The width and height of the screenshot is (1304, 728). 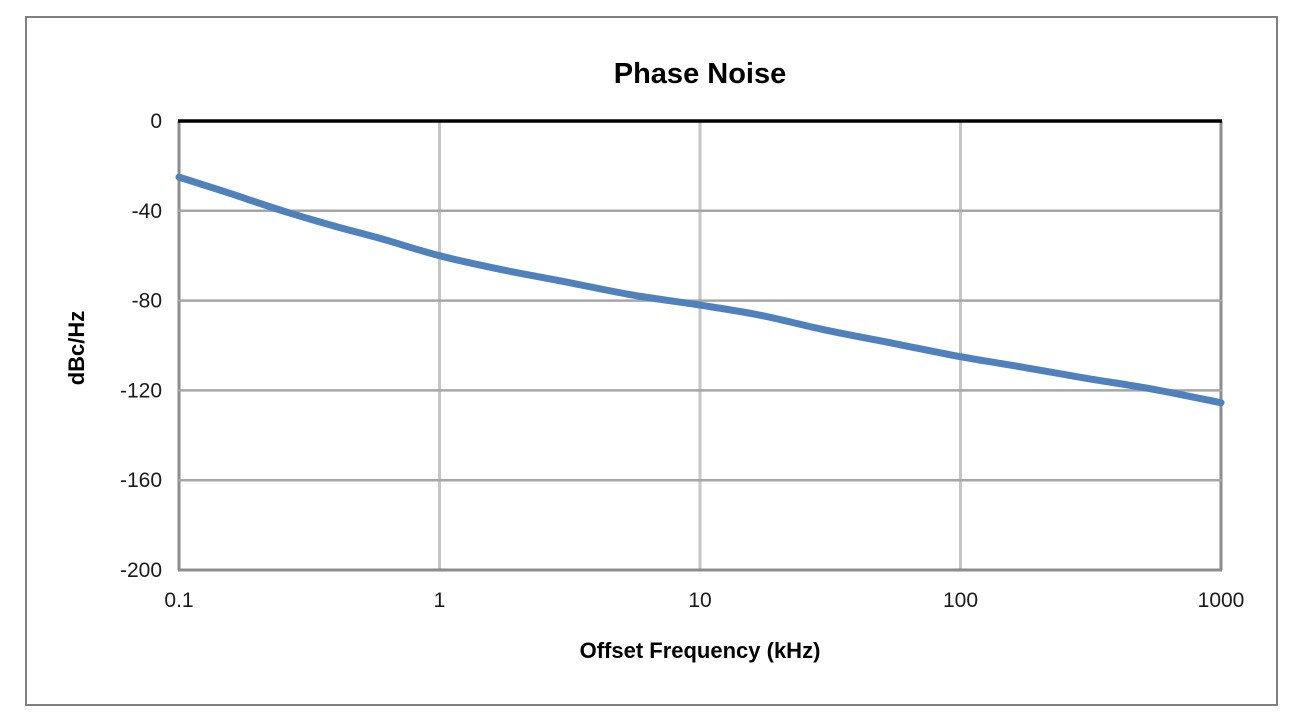 What do you see at coordinates (76, 348) in the screenshot?
I see `y-axis-title: dBc/Hz` at bounding box center [76, 348].